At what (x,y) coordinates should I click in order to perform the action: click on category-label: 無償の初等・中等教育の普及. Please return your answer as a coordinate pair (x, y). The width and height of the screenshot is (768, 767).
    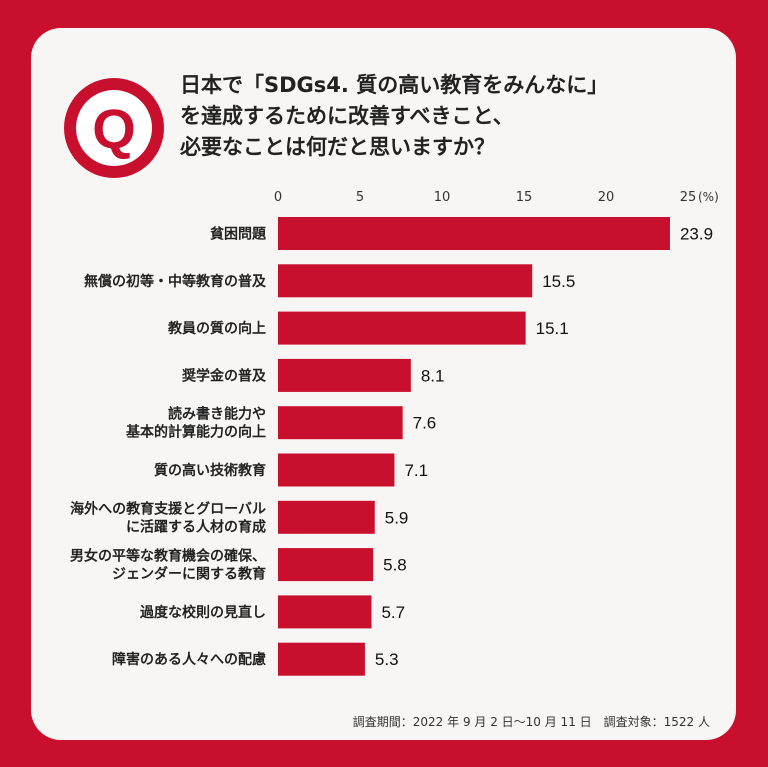
    Looking at the image, I should click on (175, 281).